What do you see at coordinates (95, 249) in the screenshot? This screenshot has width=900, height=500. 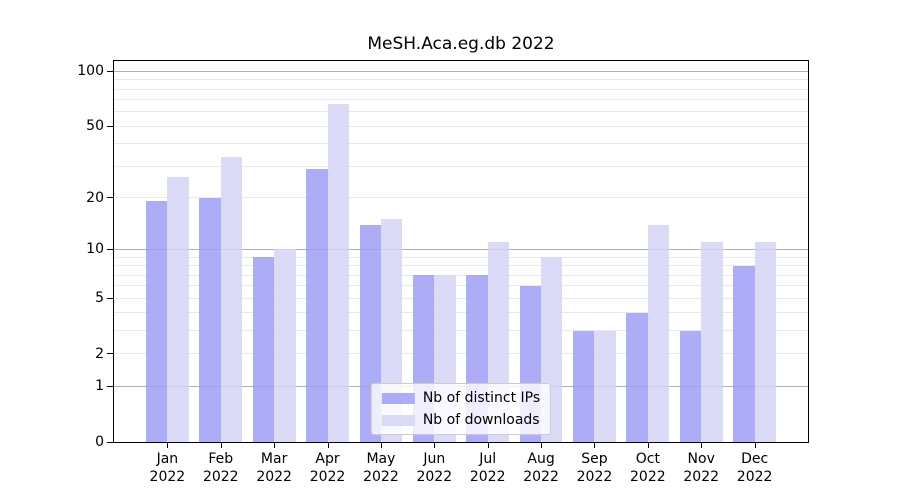 I see `y-tick-label: 10` at bounding box center [95, 249].